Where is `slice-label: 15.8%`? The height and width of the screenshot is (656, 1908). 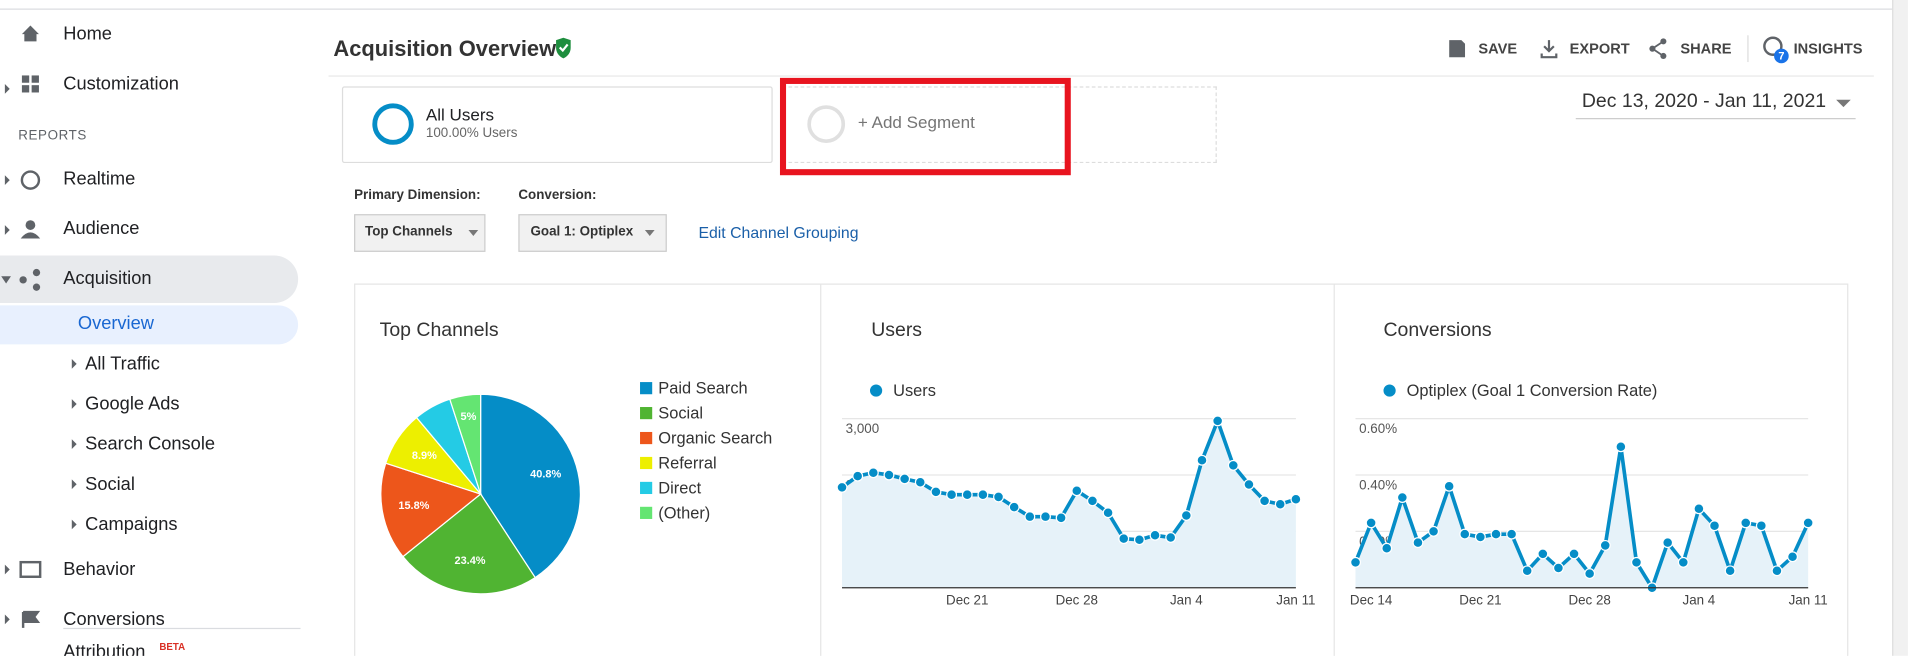
slice-label: 15.8% is located at coordinates (413, 506).